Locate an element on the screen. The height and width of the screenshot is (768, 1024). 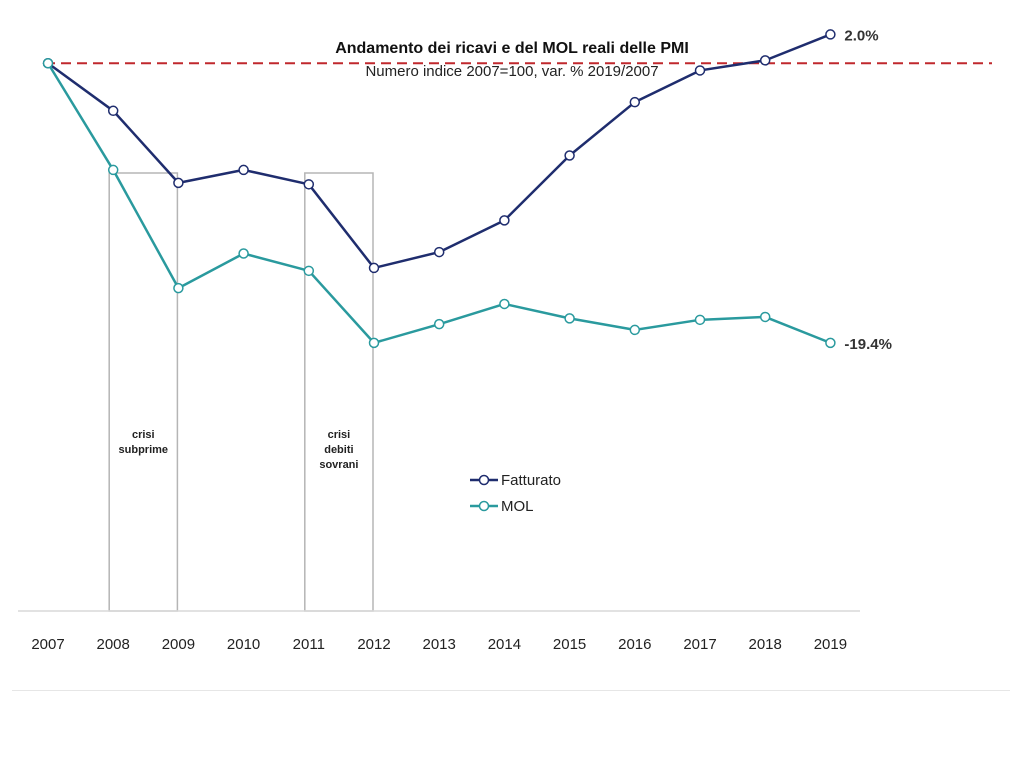
annotation-label: subprime is located at coordinates (144, 450).